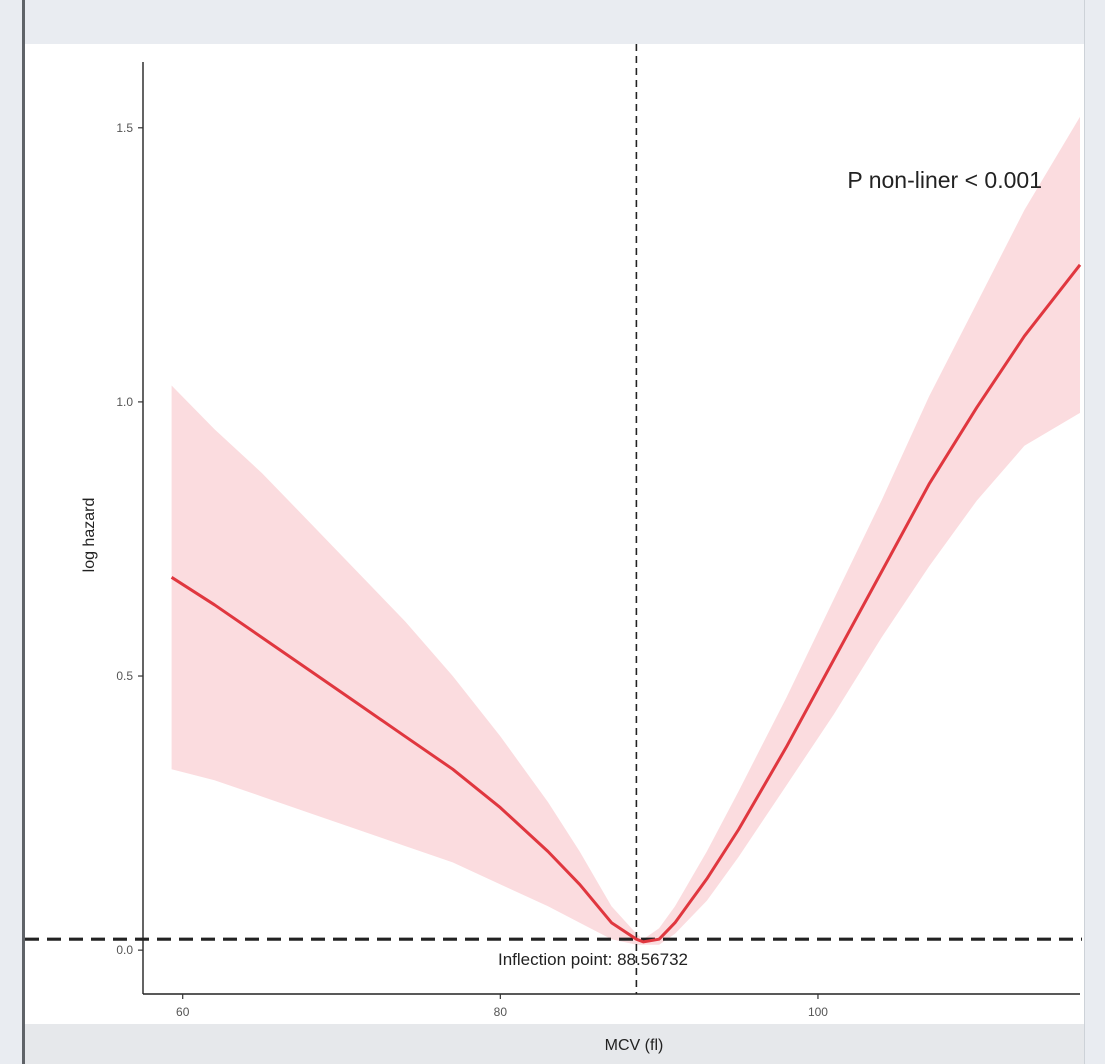 This screenshot has width=1105, height=1064. I want to click on y-tick-label: 1.5, so click(124, 128).